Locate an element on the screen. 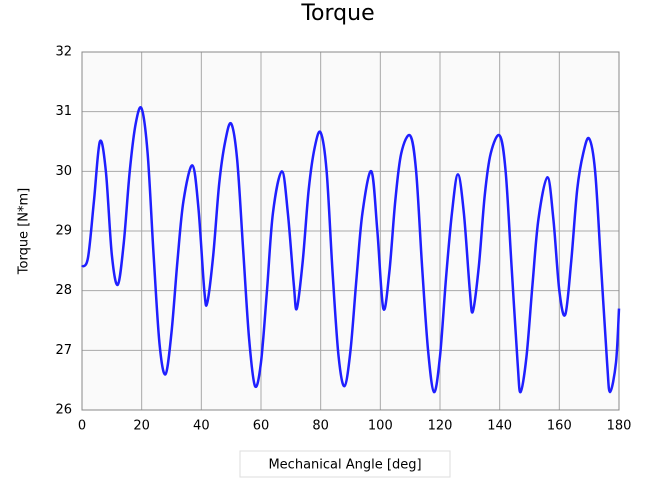  y-tick-label: 29 is located at coordinates (63, 231).